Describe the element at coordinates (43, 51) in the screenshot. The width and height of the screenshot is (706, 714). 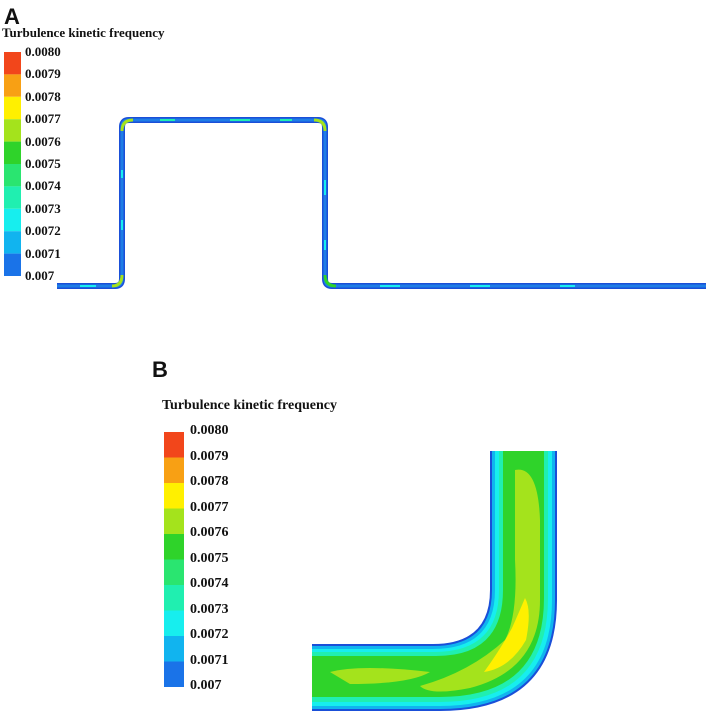
I see `panel-a-legend-label: 0.0080` at that location.